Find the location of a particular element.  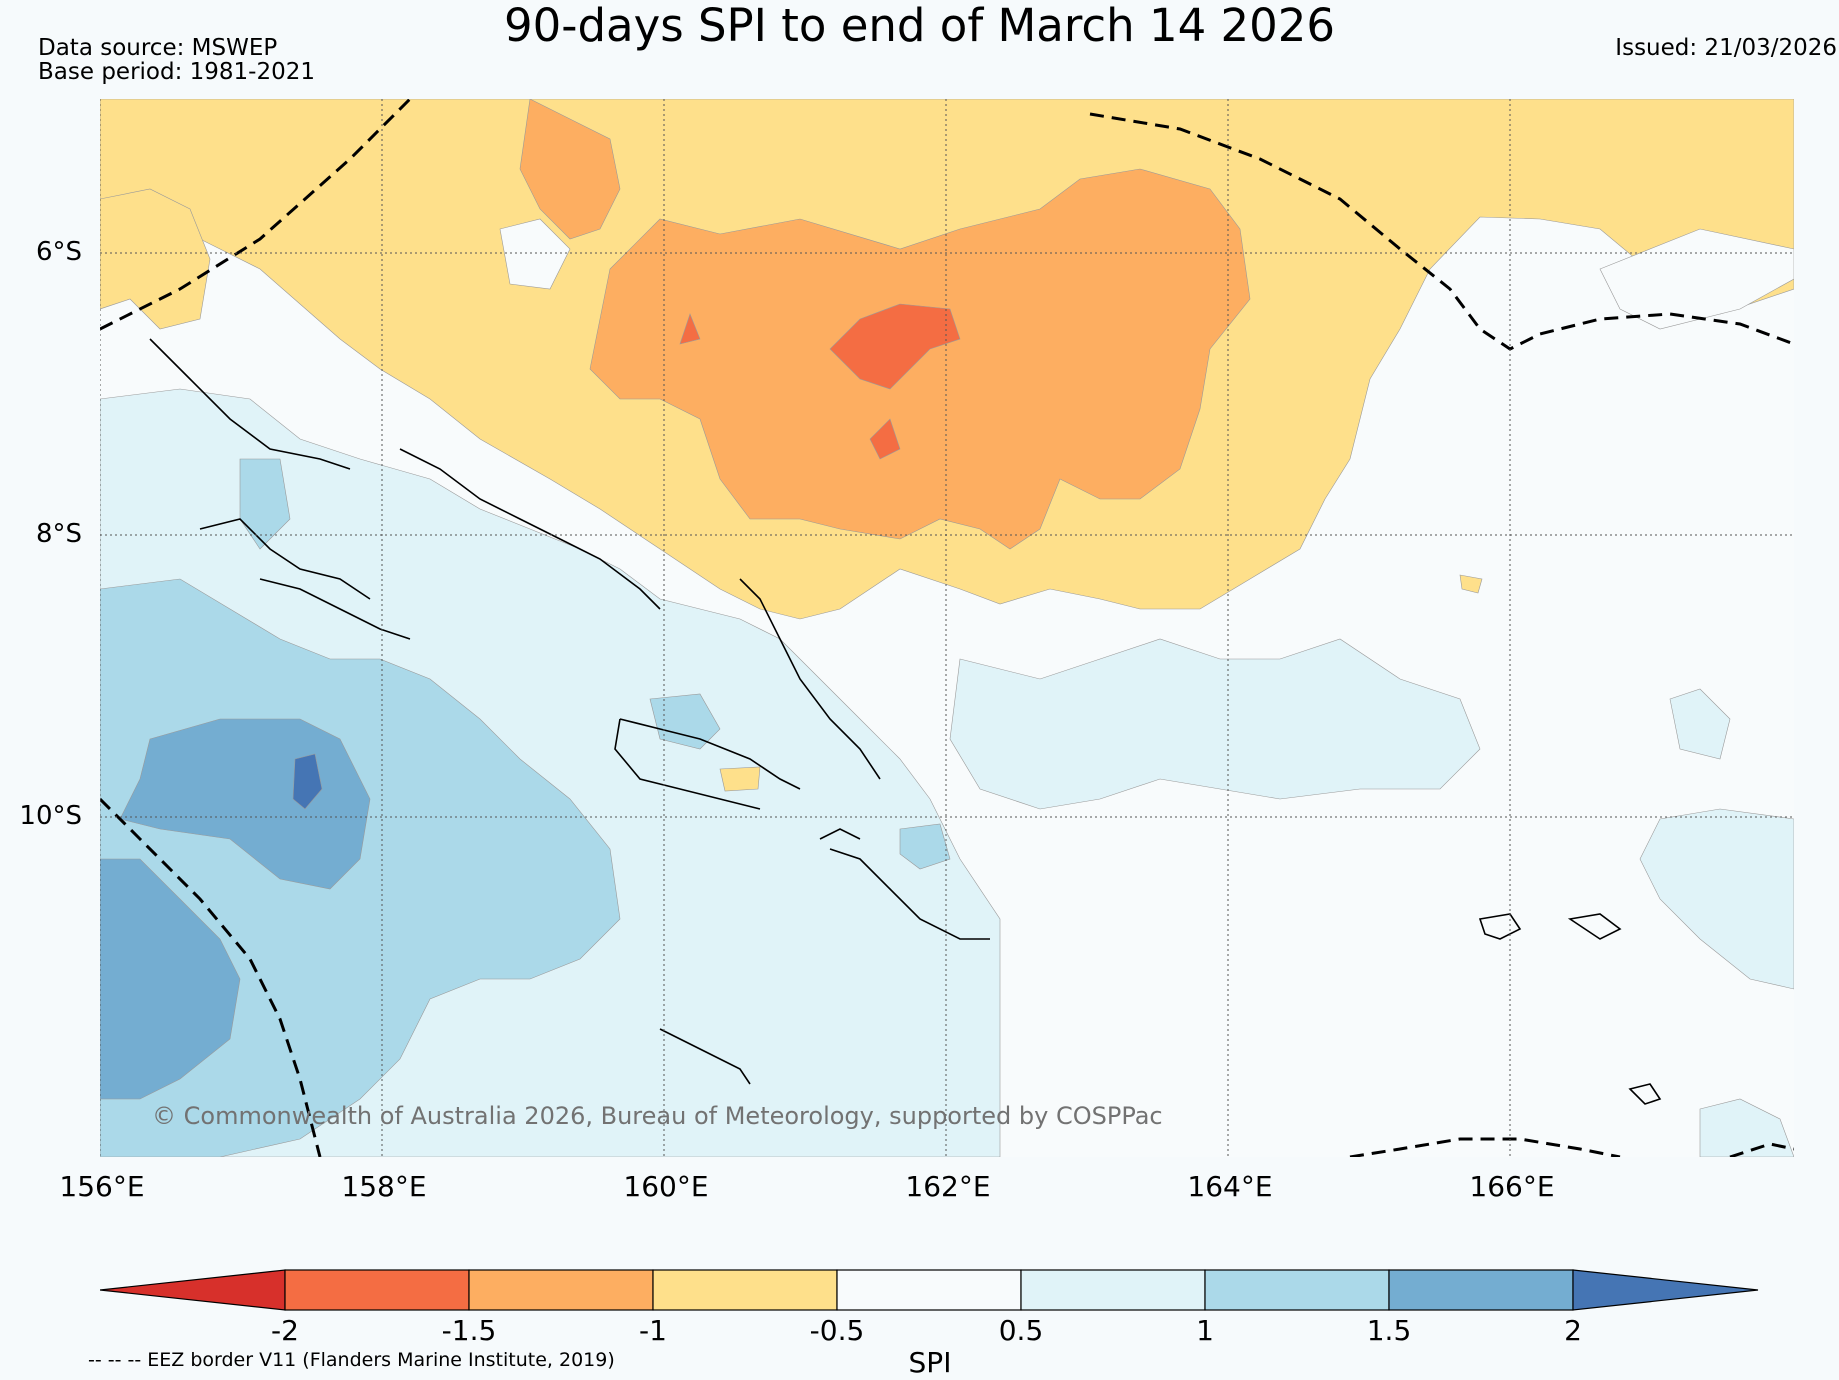

colorbar-low-extend is located at coordinates (193, 1290).